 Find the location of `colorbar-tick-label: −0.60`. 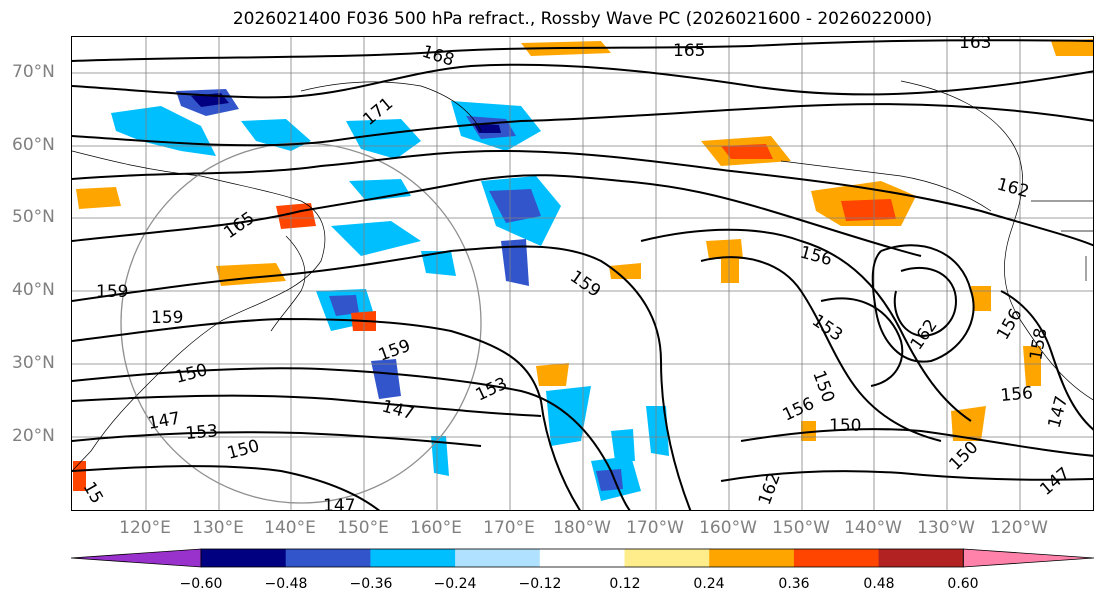

colorbar-tick-label: −0.60 is located at coordinates (201, 584).